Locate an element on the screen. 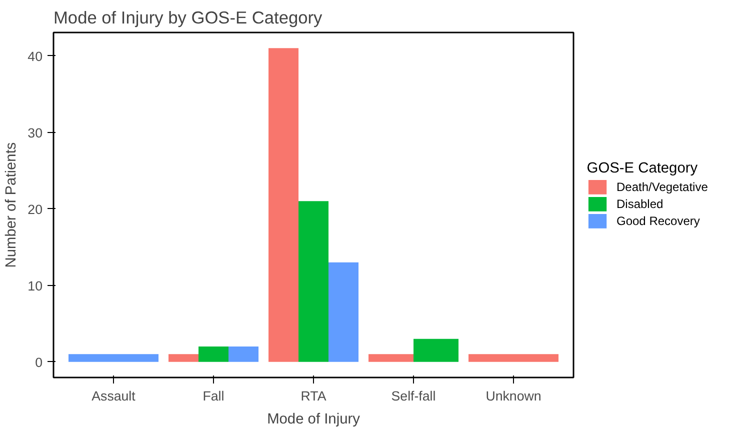 This screenshot has height=431, width=750. y-tick-label: 10 is located at coordinates (35, 286).